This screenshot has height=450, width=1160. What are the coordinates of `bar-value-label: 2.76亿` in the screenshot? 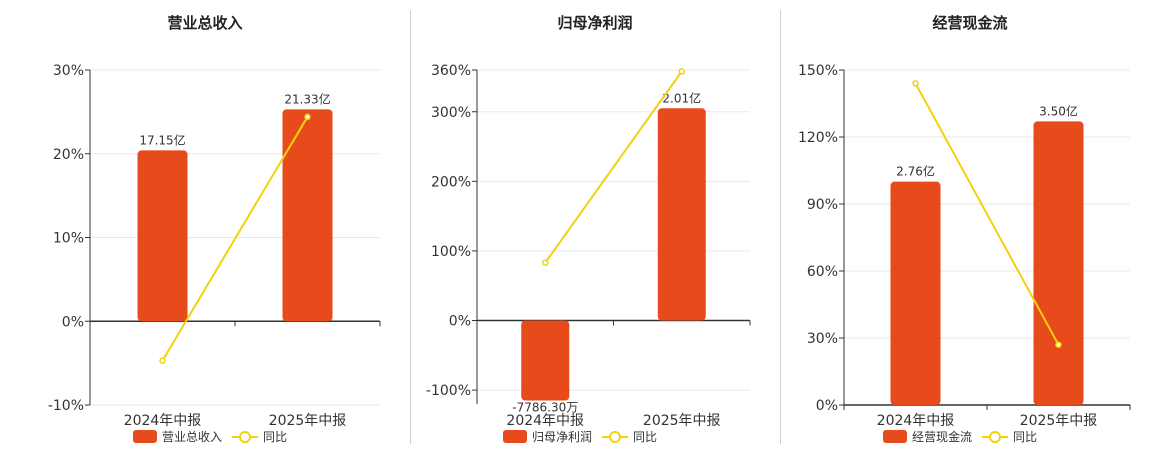 It's located at (915, 171).